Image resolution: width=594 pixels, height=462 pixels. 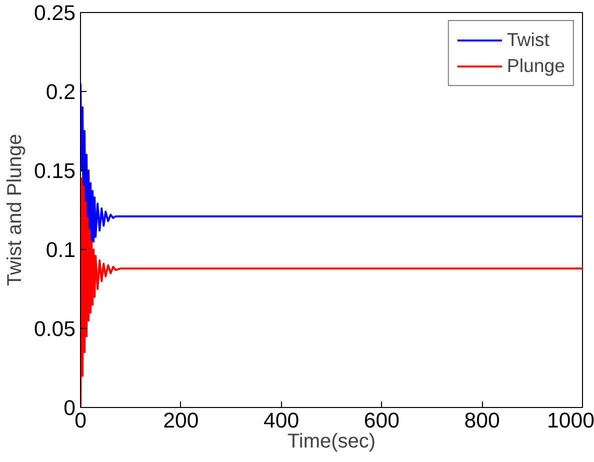 I want to click on x-axis-title: Time(sec), so click(x=331, y=441).